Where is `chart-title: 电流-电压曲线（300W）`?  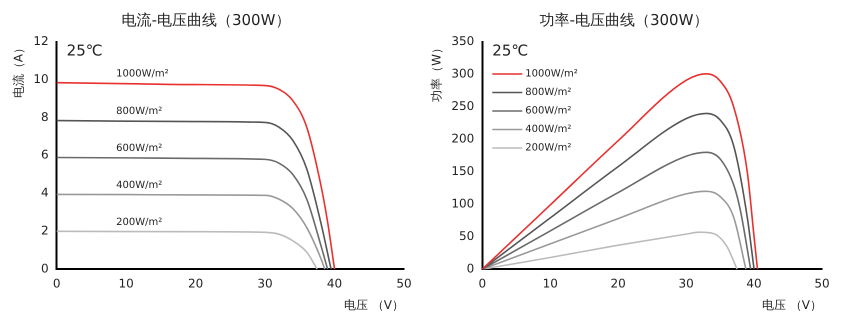 chart-title: 电流-电压曲线（300W） is located at coordinates (206, 19).